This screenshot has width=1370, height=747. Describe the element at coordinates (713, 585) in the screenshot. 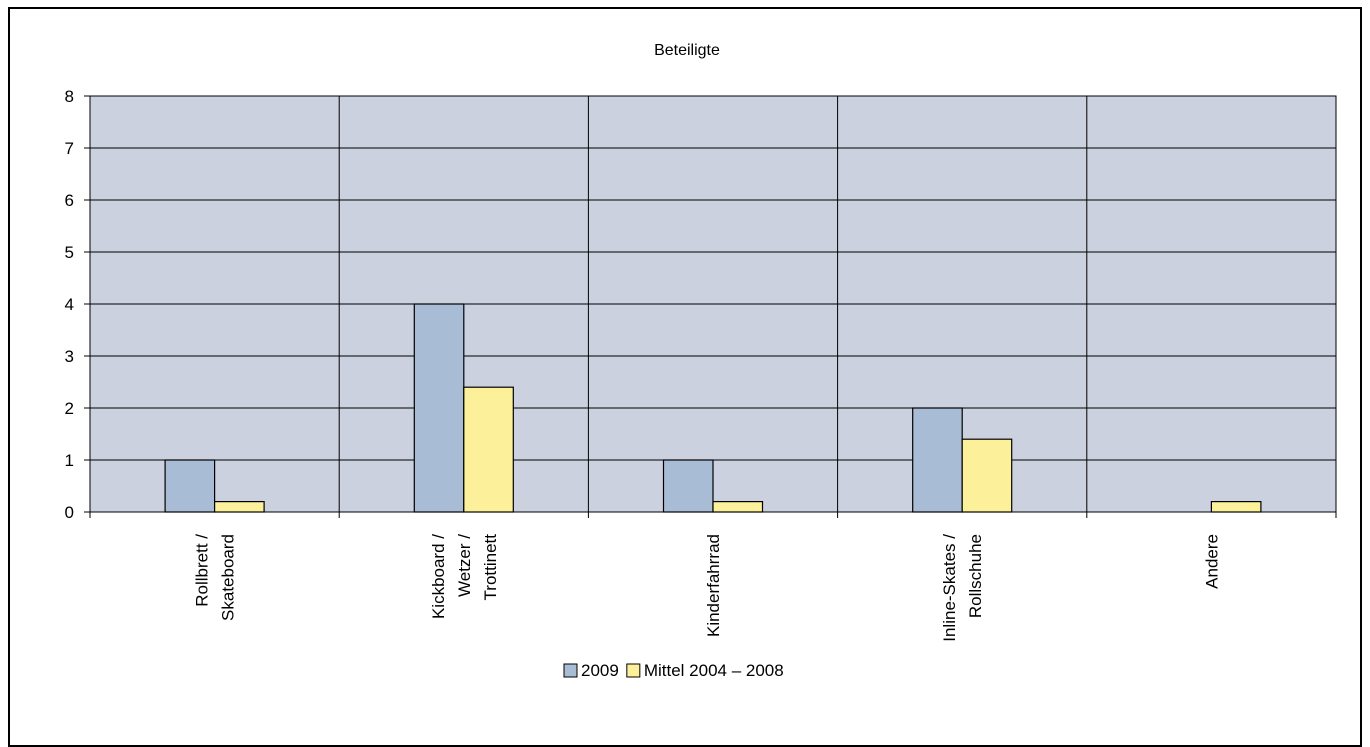

I see `category-label: Kinderfahrrad` at that location.